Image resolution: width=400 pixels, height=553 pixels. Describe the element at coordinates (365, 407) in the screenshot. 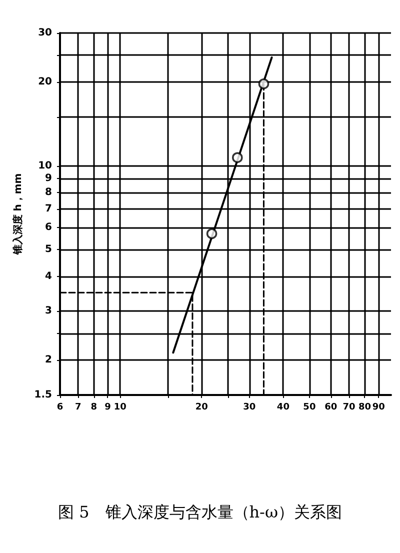

I see `x-tick-label: 80` at that location.